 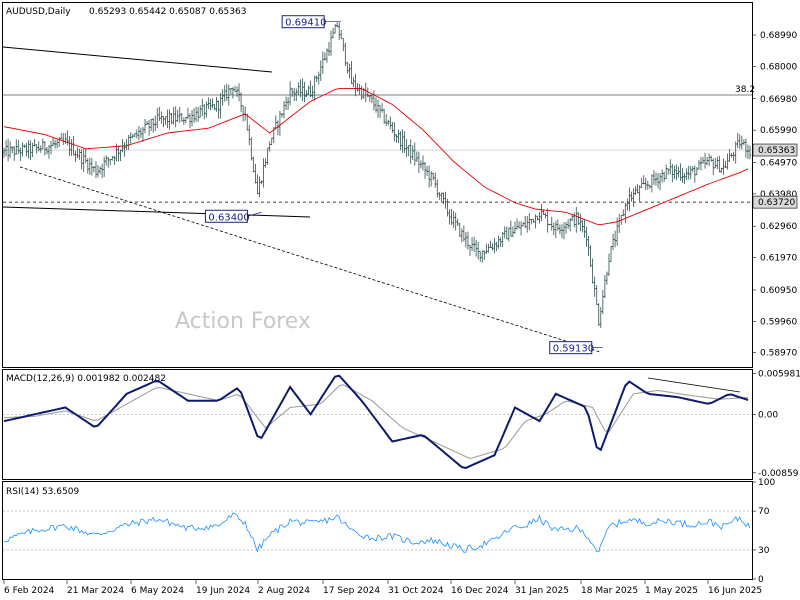 I want to click on price-tag-label: 0.63720, so click(x=776, y=203).